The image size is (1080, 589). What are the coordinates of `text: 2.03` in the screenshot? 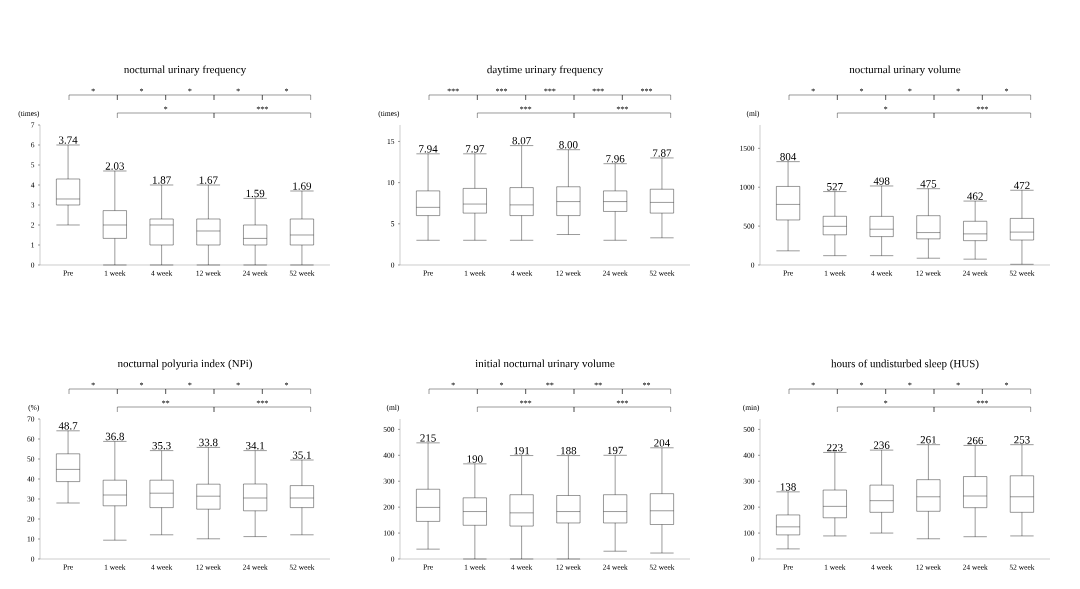 It's located at (114, 166).